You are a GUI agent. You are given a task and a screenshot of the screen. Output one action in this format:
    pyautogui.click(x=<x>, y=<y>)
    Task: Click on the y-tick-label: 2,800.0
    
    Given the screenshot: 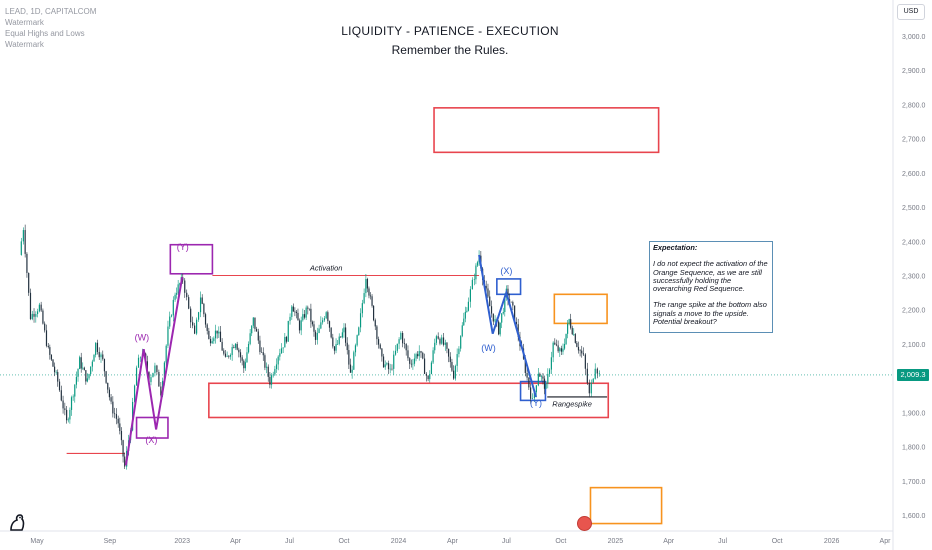 What is the action you would take?
    pyautogui.click(x=913, y=105)
    